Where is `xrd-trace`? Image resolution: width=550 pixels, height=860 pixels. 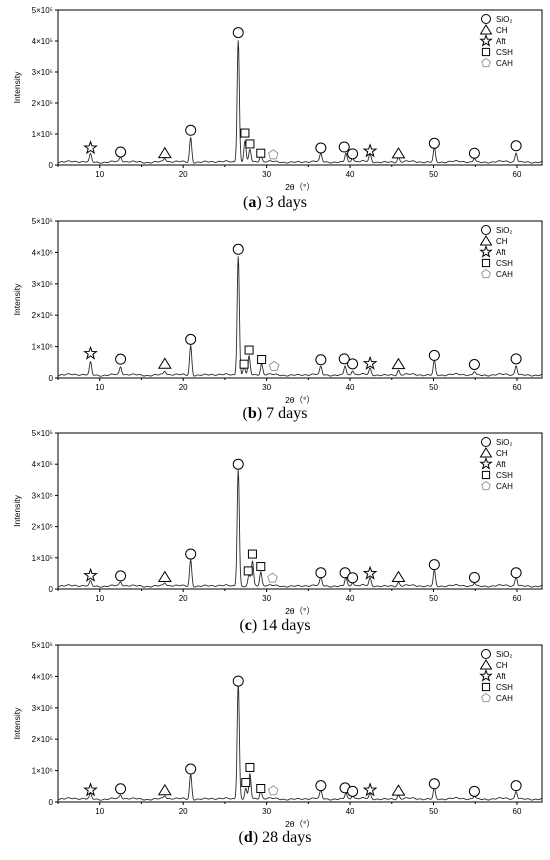
xrd-trace is located at coordinates (300, 742).